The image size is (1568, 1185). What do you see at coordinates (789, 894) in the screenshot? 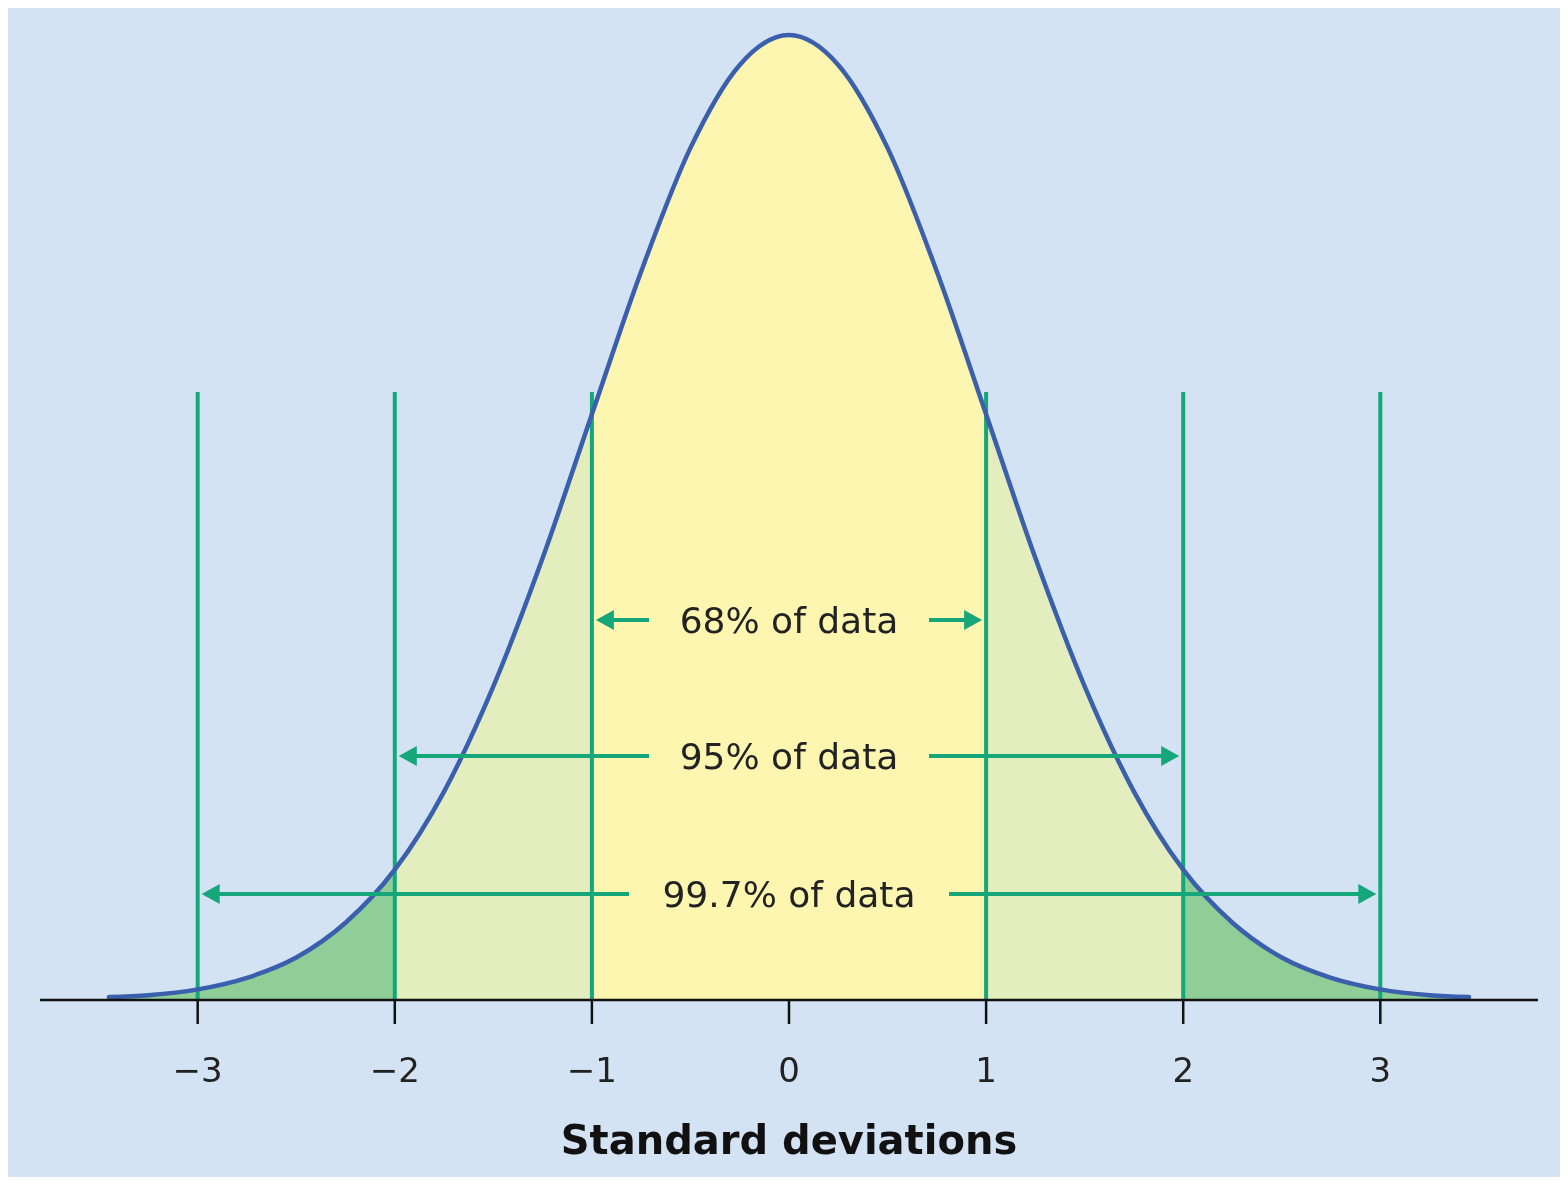
I see `annotation: 99.7% of data` at bounding box center [789, 894].